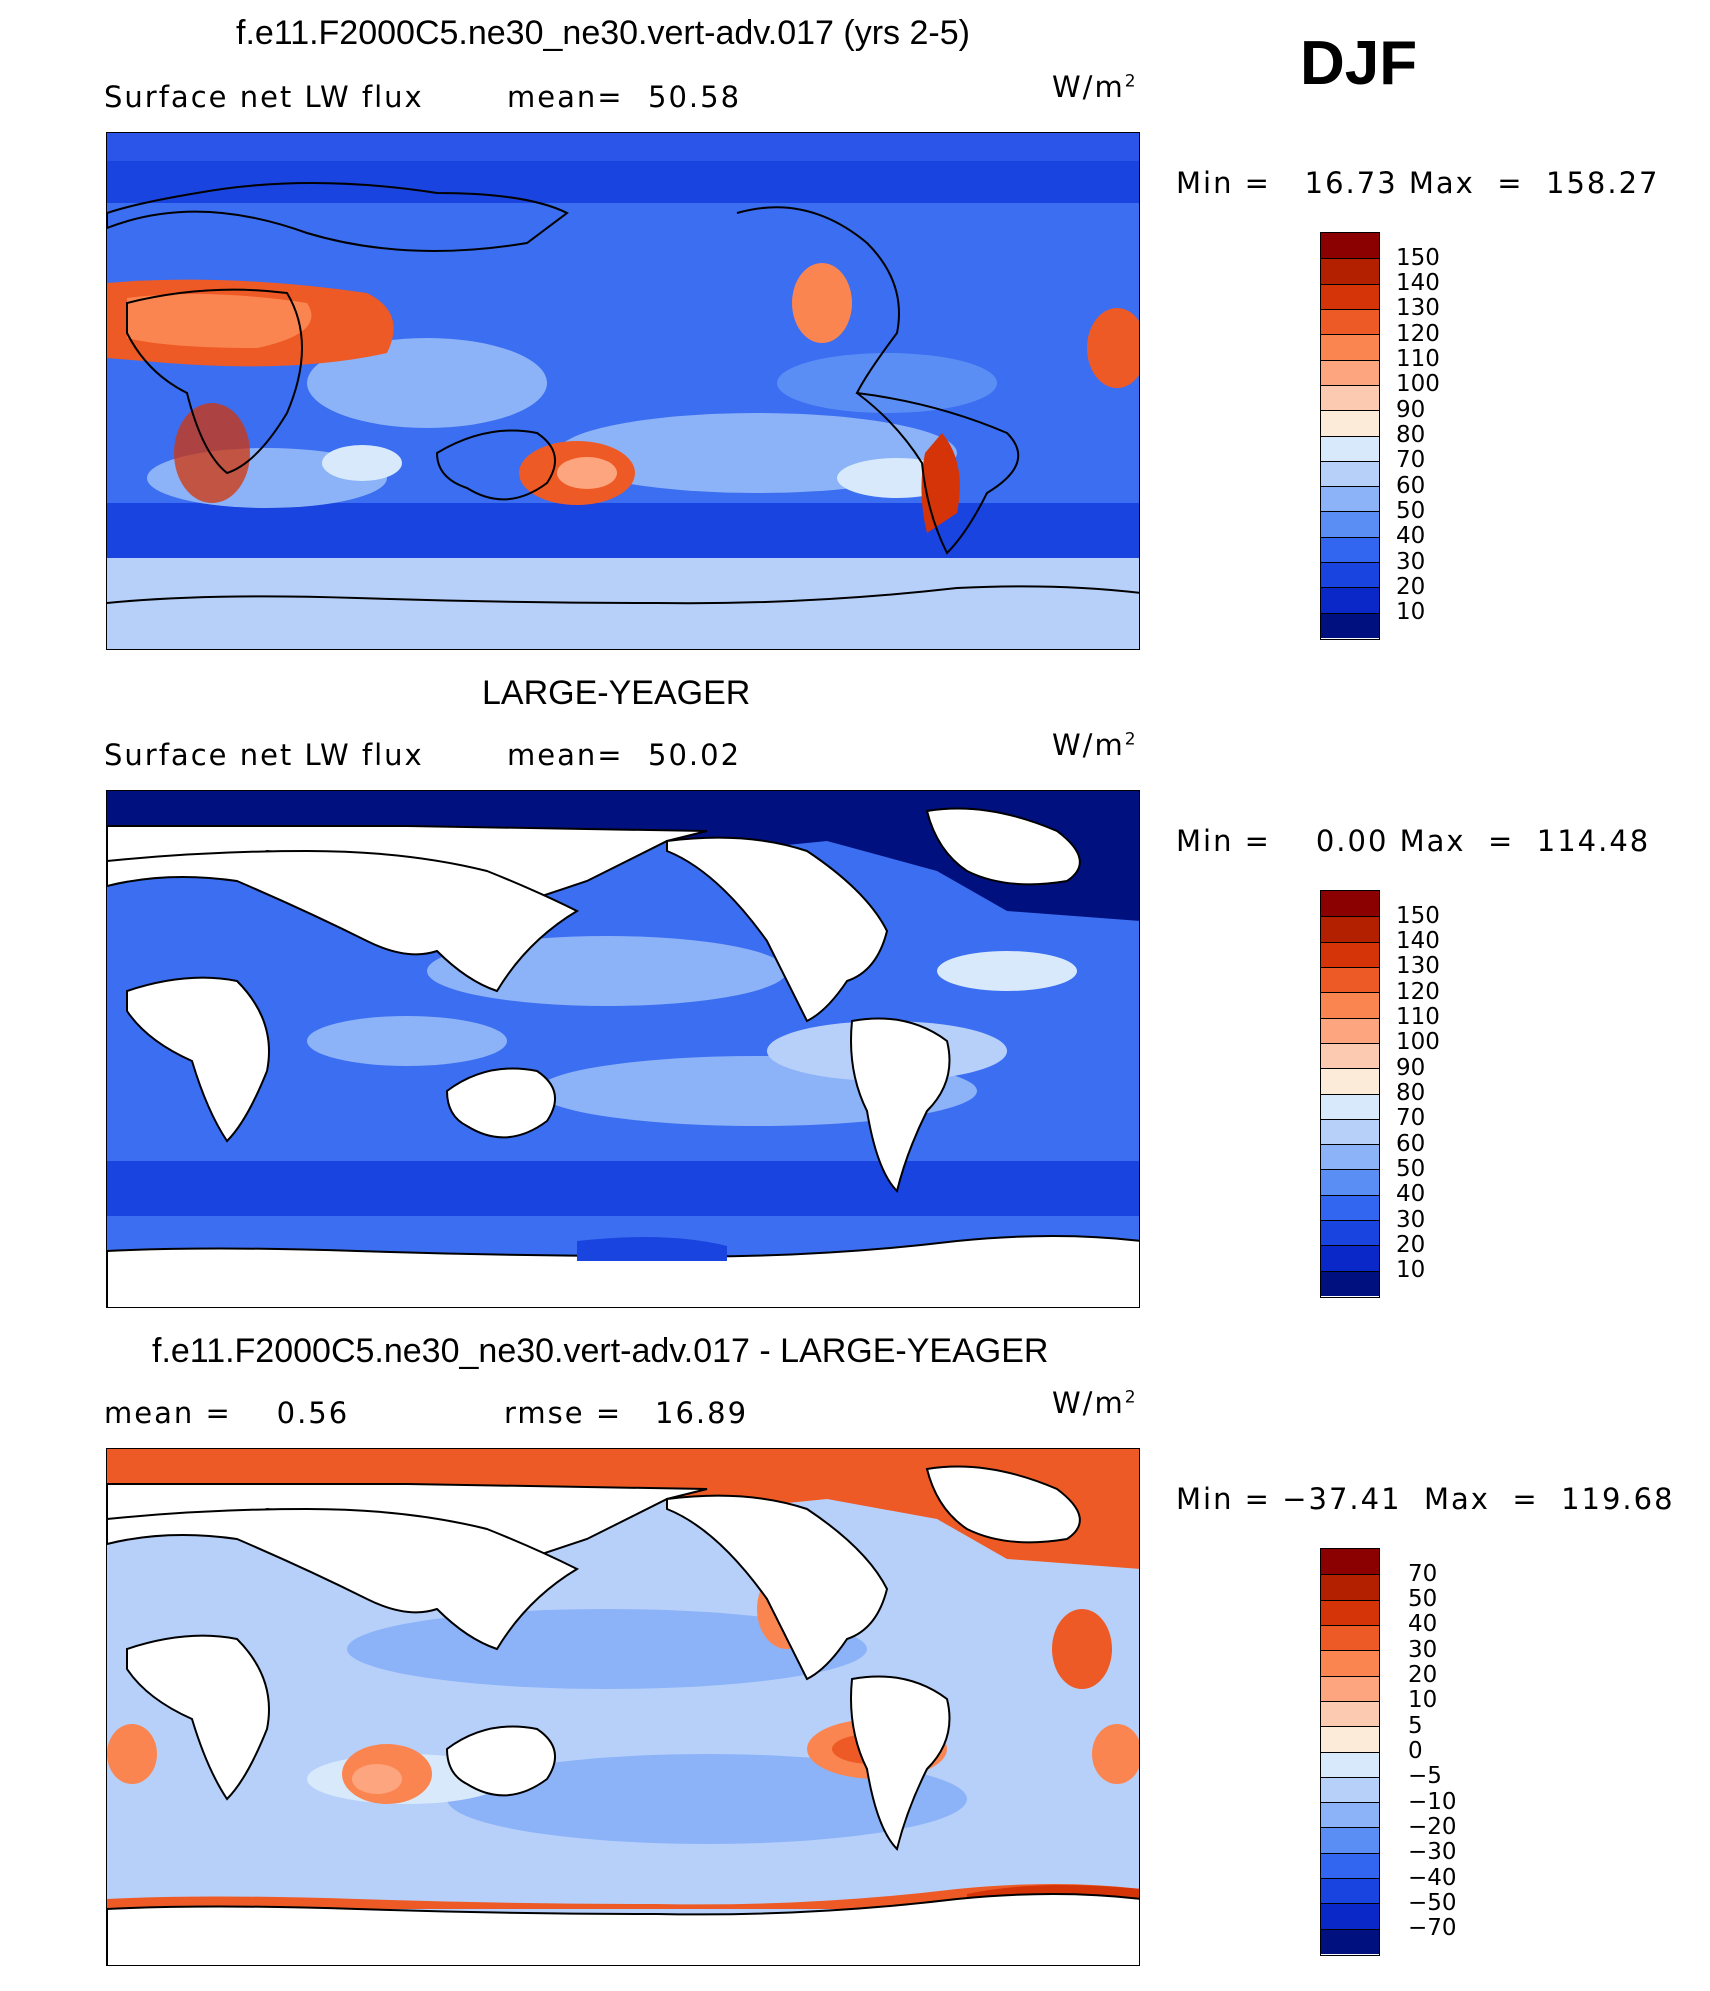 The width and height of the screenshot is (1710, 1991). Describe the element at coordinates (264, 755) in the screenshot. I see `panel-2-variable-label: Surface net LW flux` at that location.